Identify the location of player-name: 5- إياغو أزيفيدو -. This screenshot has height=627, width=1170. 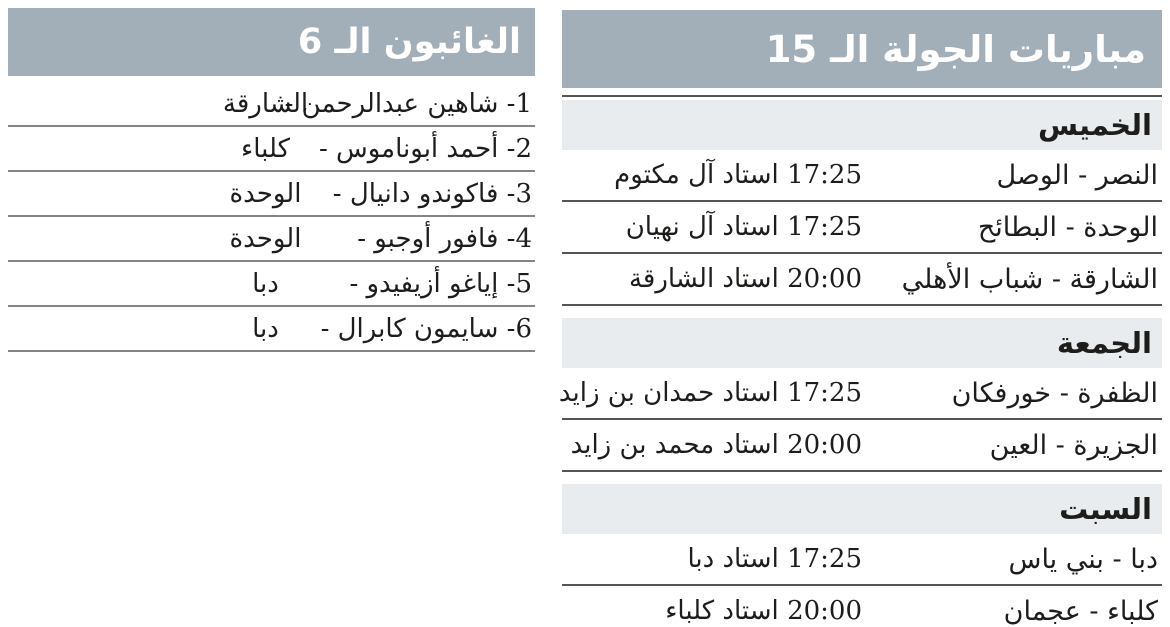
(440, 283).